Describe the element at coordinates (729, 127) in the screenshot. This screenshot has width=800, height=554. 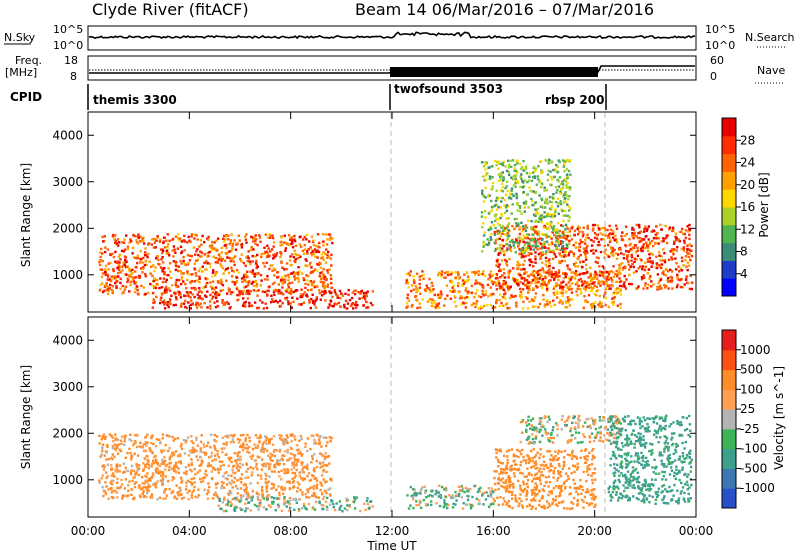
I see `colorbar-swatch` at that location.